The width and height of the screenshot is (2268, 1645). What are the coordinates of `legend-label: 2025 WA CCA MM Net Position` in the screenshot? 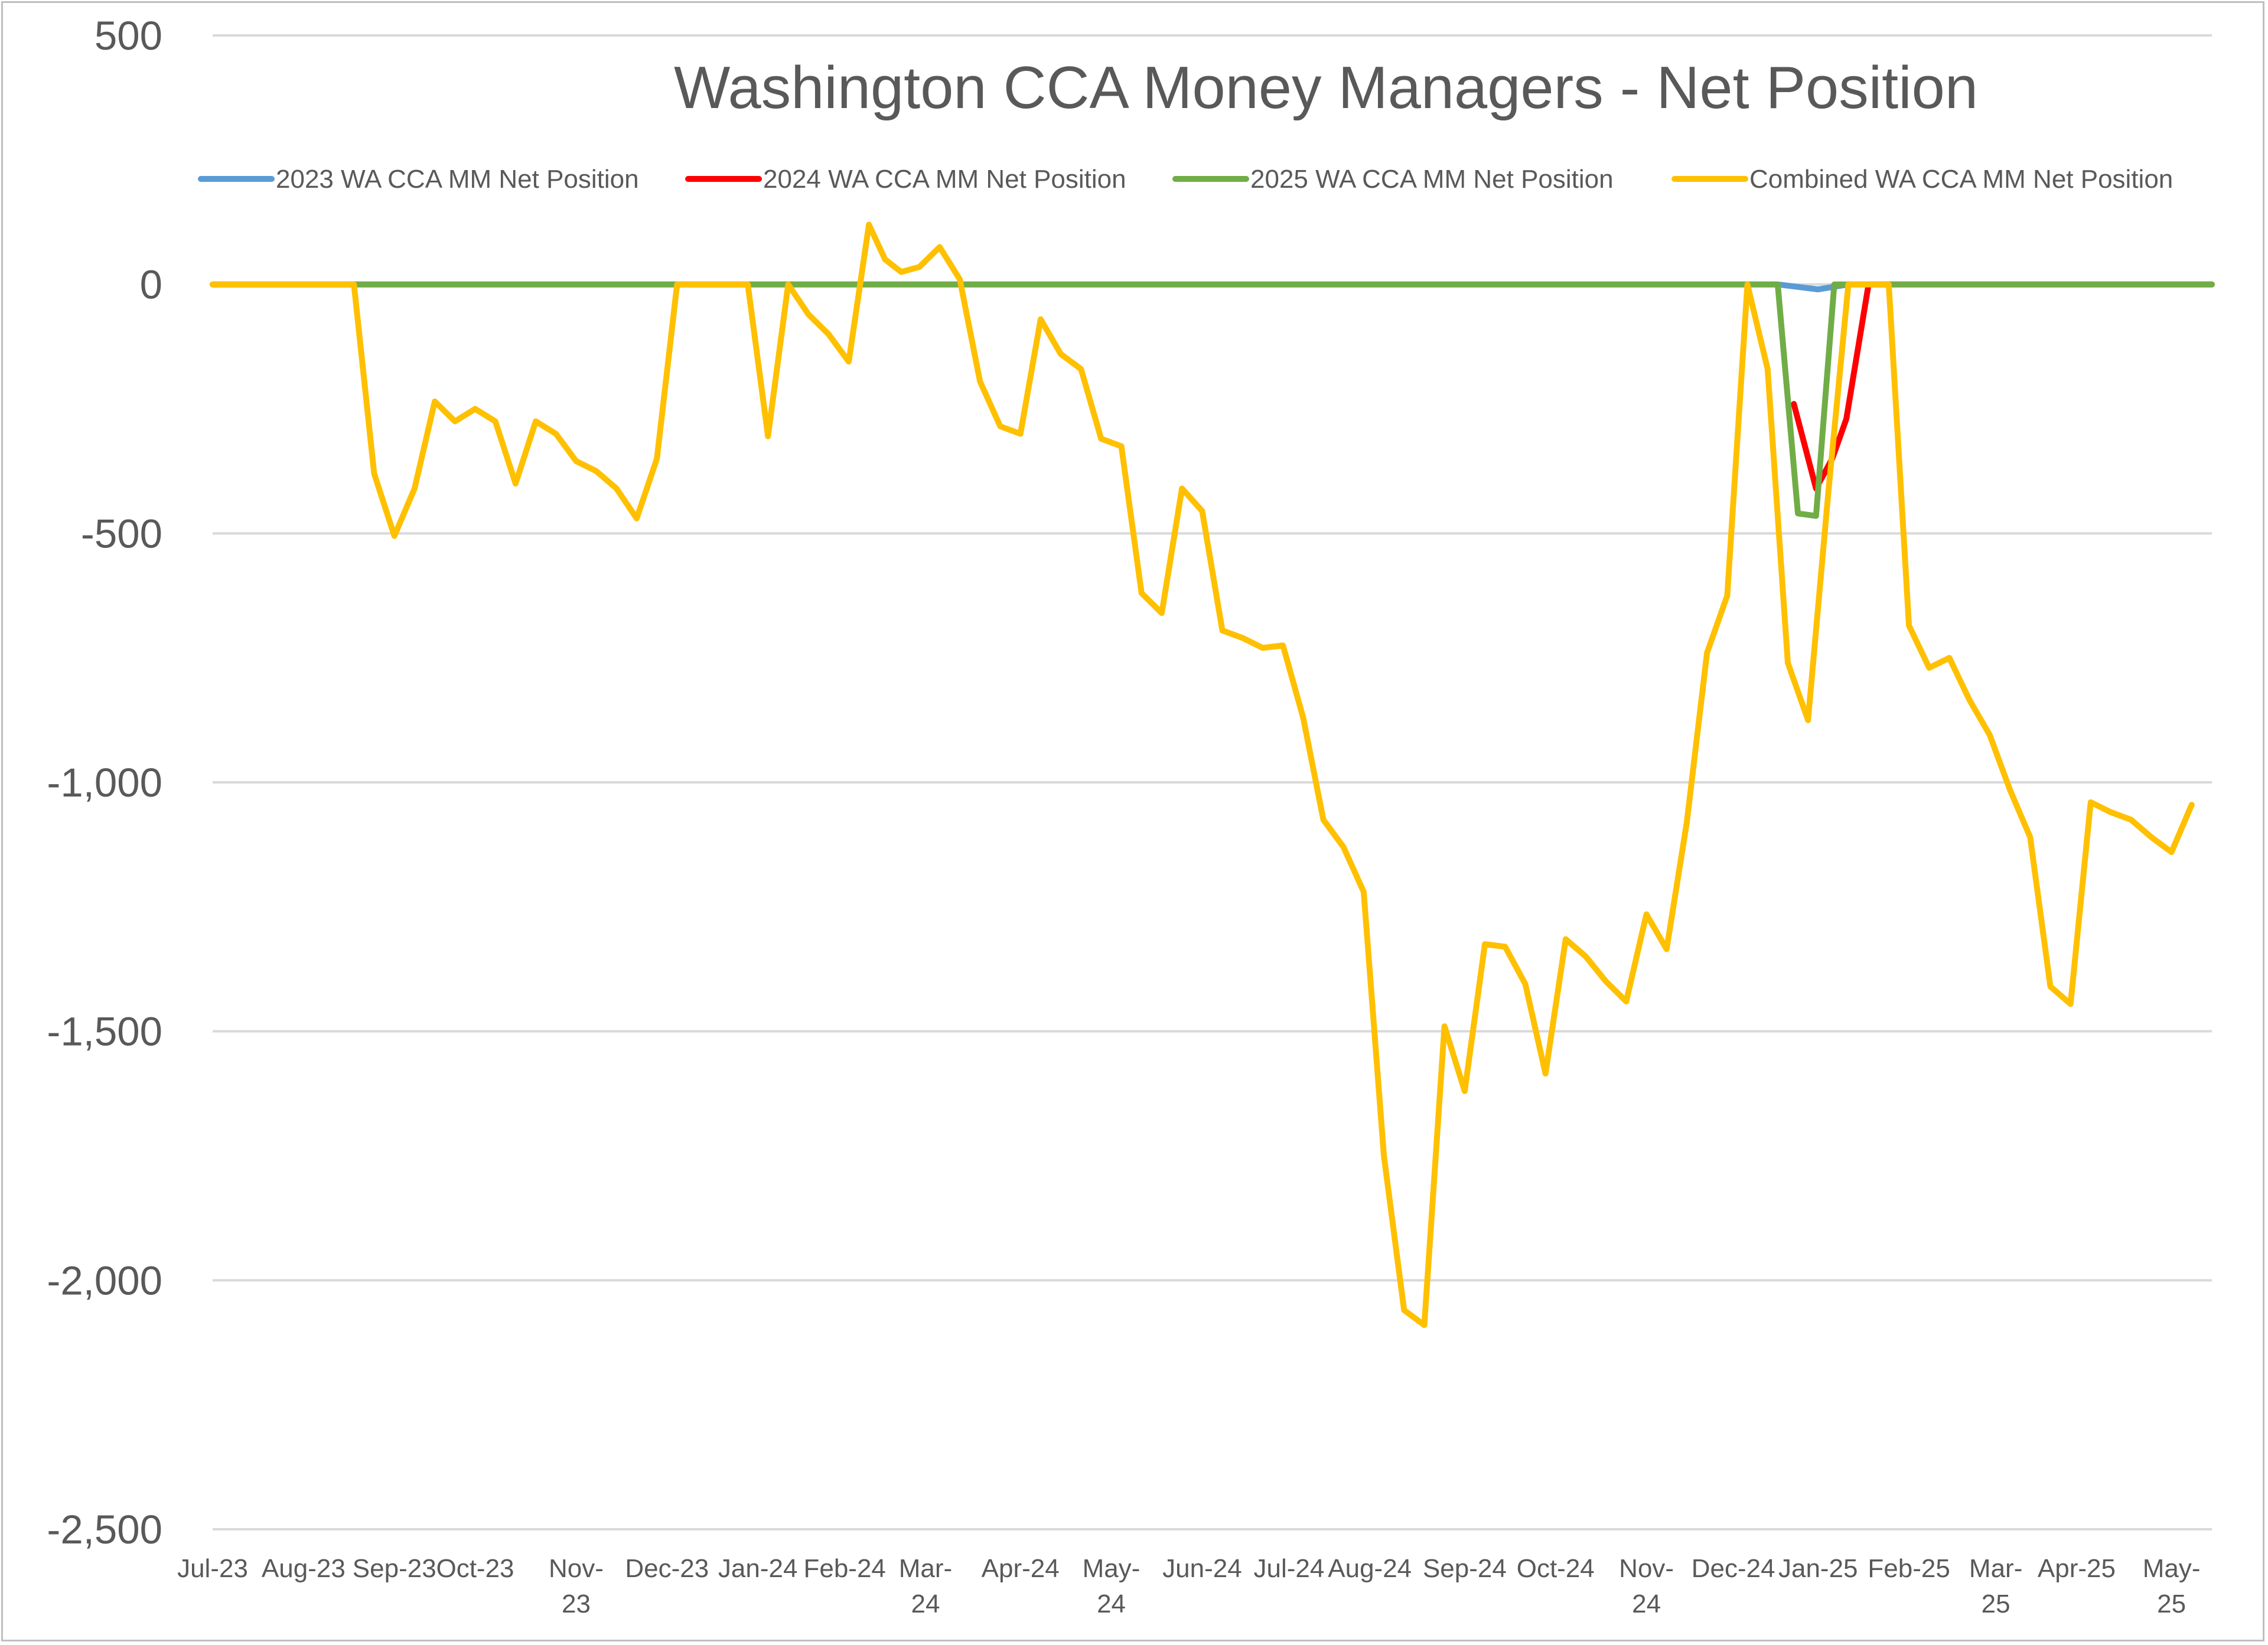 It's located at (1432, 179).